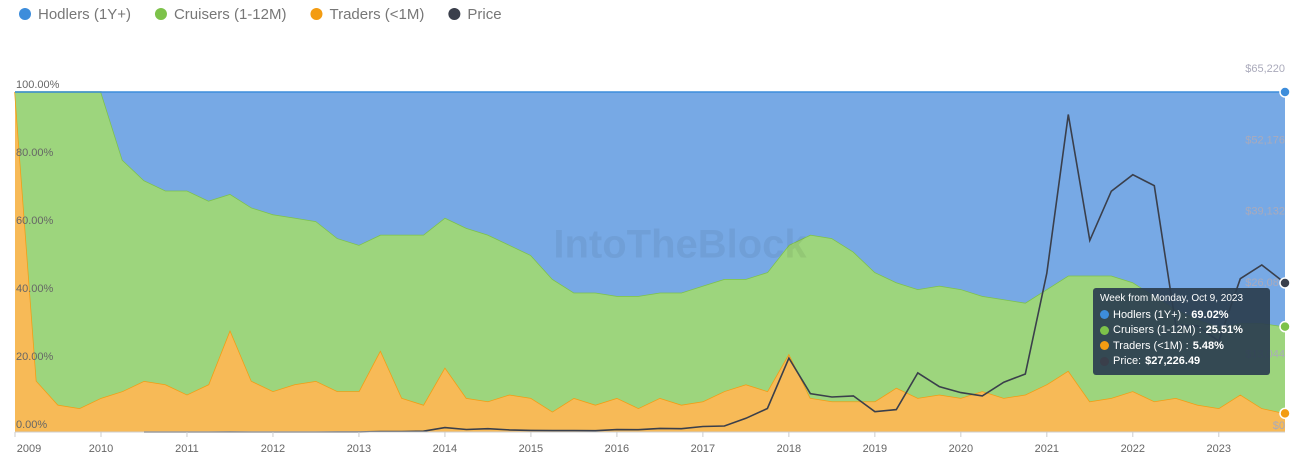 The width and height of the screenshot is (1303, 467). What do you see at coordinates (961, 449) in the screenshot?
I see `x-tick-label: 2020` at bounding box center [961, 449].